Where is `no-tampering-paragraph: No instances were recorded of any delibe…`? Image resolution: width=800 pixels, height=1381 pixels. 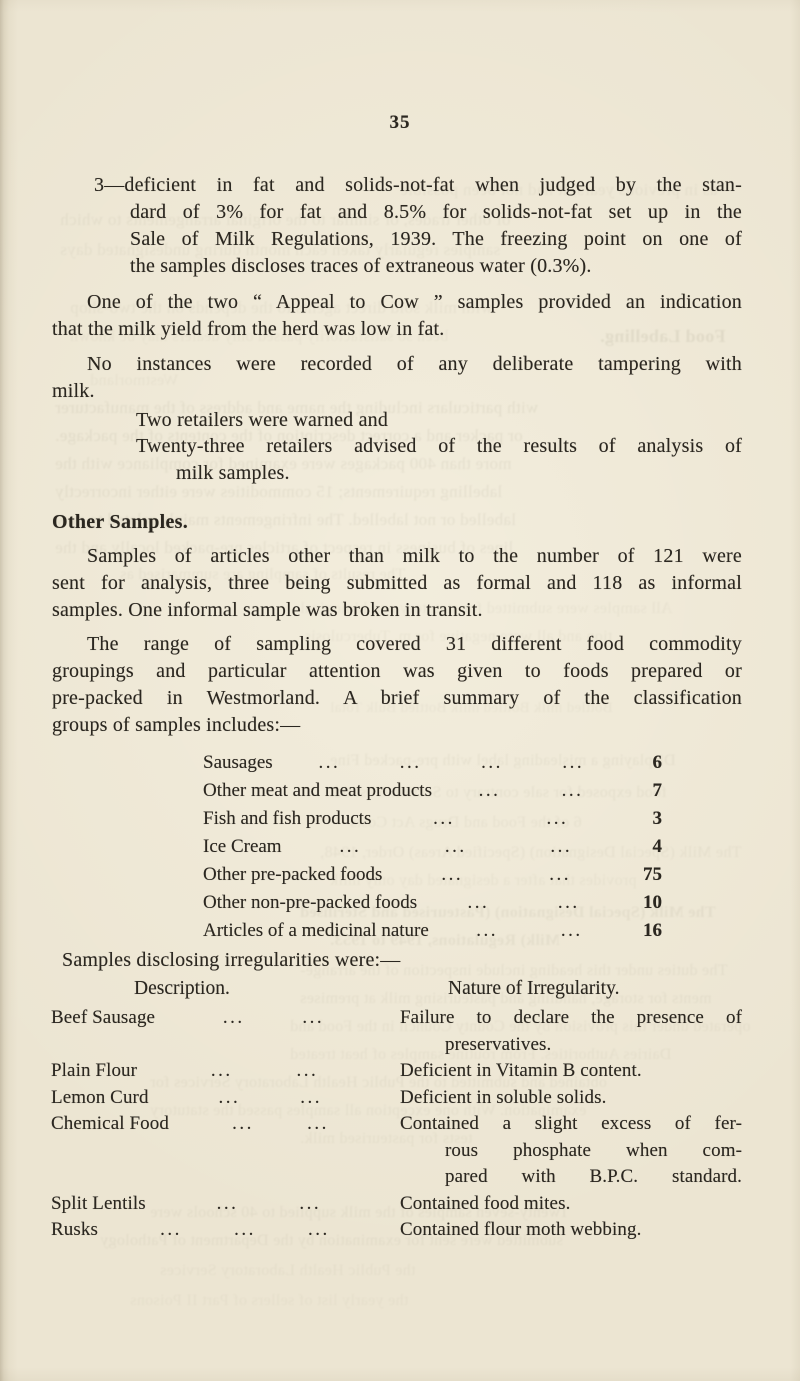
no-tampering-paragraph: No instances were recorded of any delibe… is located at coordinates (397, 378).